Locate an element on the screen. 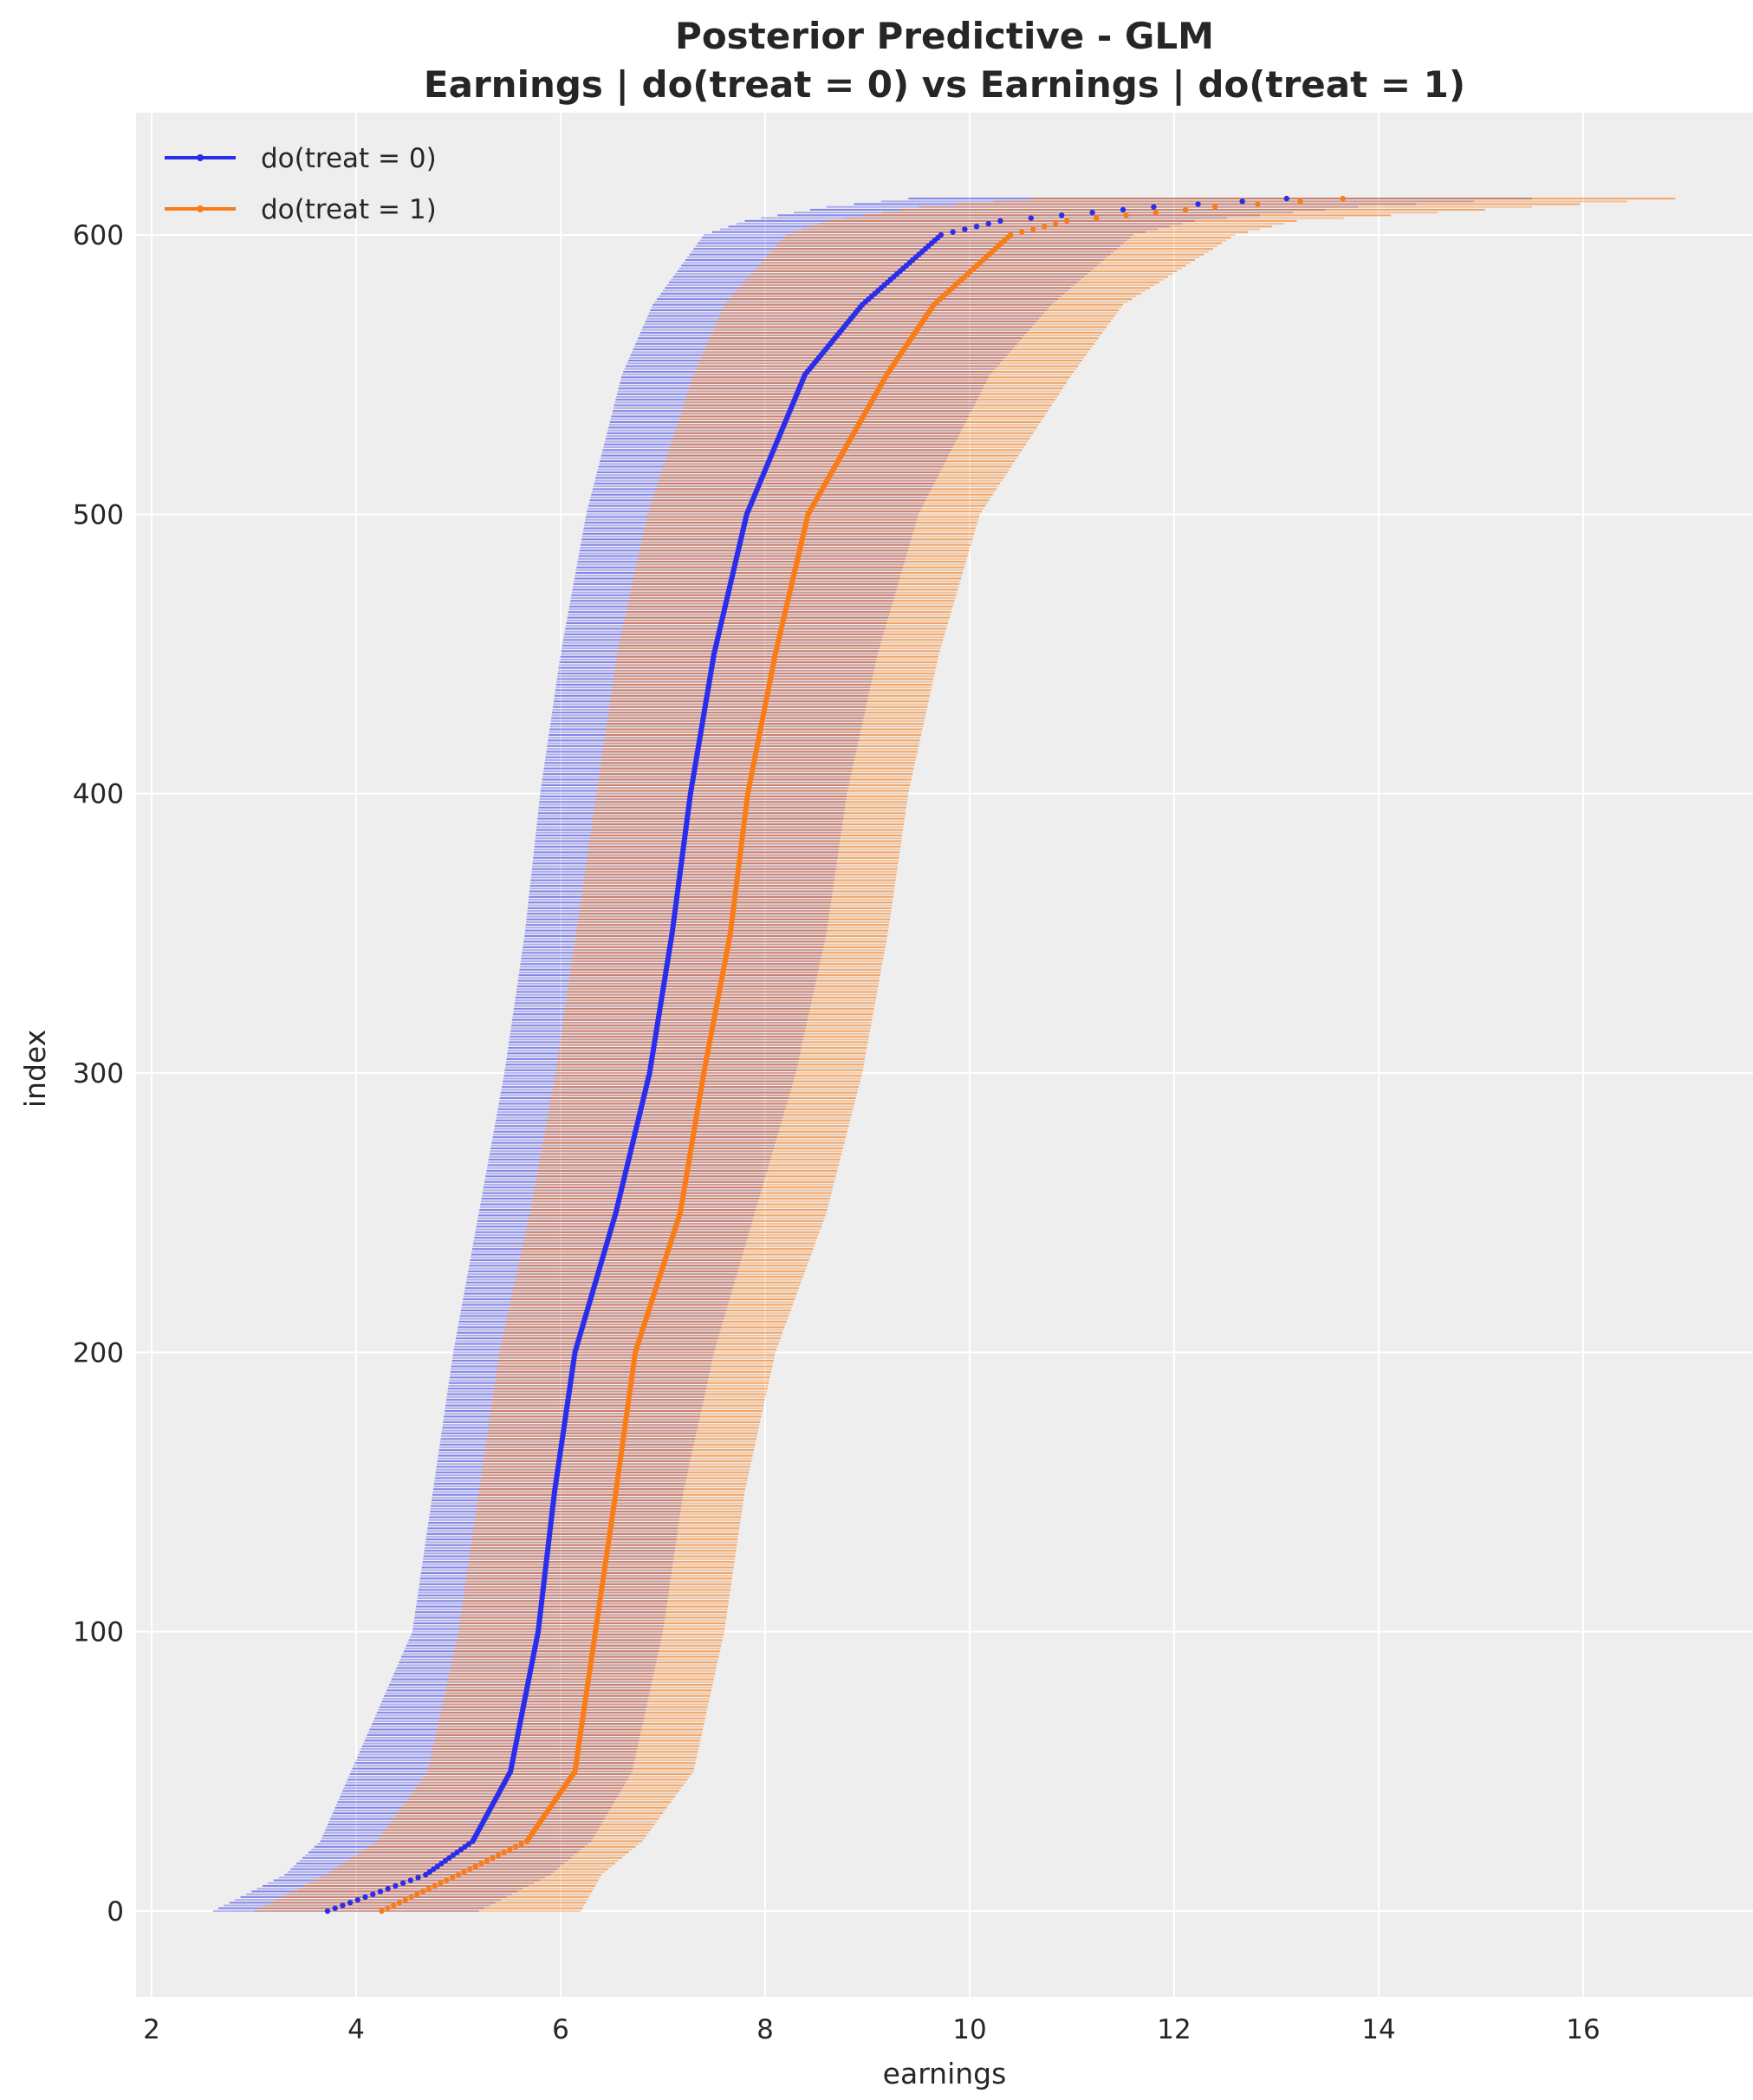  legend-label-treat-1: do(treat = 1) is located at coordinates (349, 209).